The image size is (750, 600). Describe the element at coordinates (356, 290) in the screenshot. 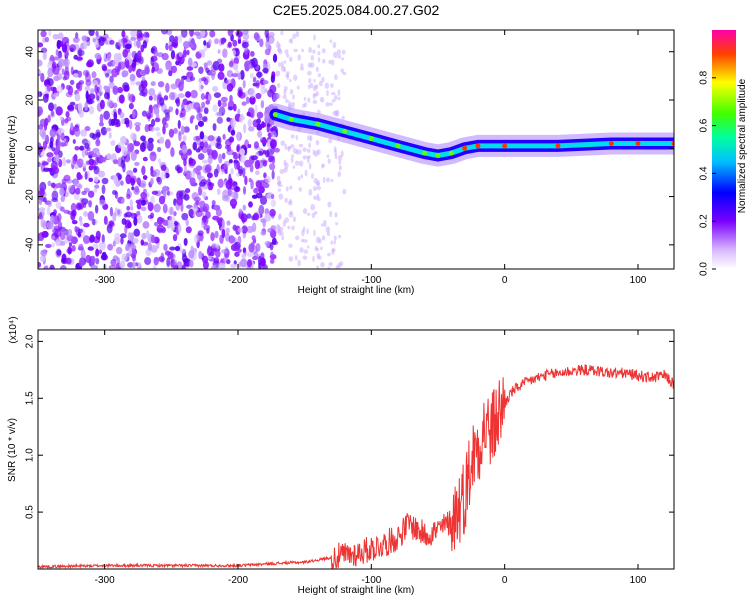

I see `spectrogram-x-label: Height of straight line (km)` at that location.